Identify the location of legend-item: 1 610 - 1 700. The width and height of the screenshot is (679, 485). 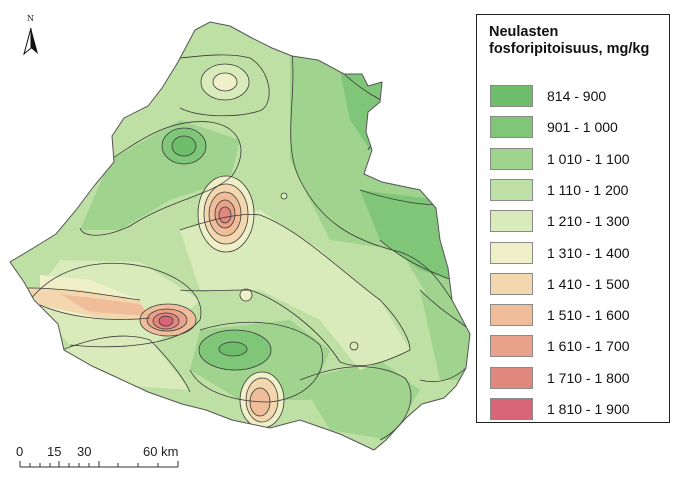
(577, 347).